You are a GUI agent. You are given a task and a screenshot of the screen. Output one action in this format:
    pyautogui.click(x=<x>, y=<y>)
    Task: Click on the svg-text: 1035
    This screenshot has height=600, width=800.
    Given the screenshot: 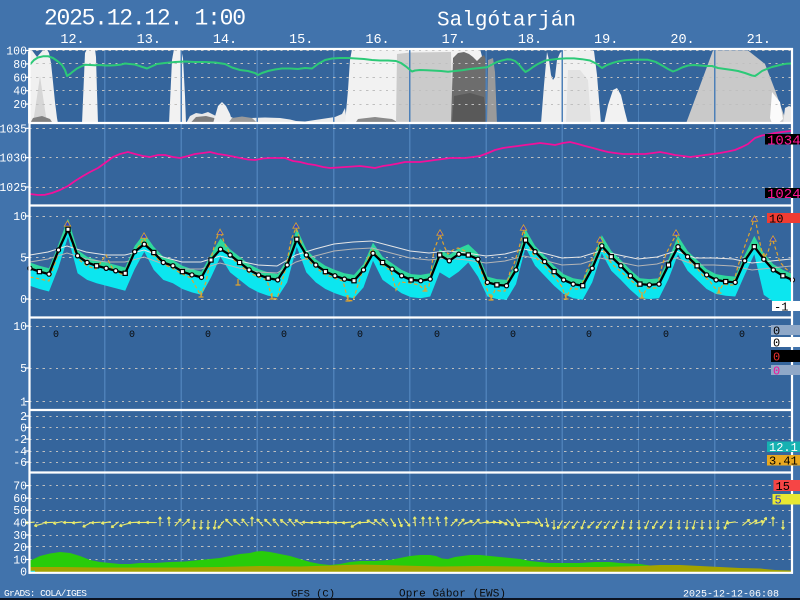 What is the action you would take?
    pyautogui.click(x=13, y=129)
    